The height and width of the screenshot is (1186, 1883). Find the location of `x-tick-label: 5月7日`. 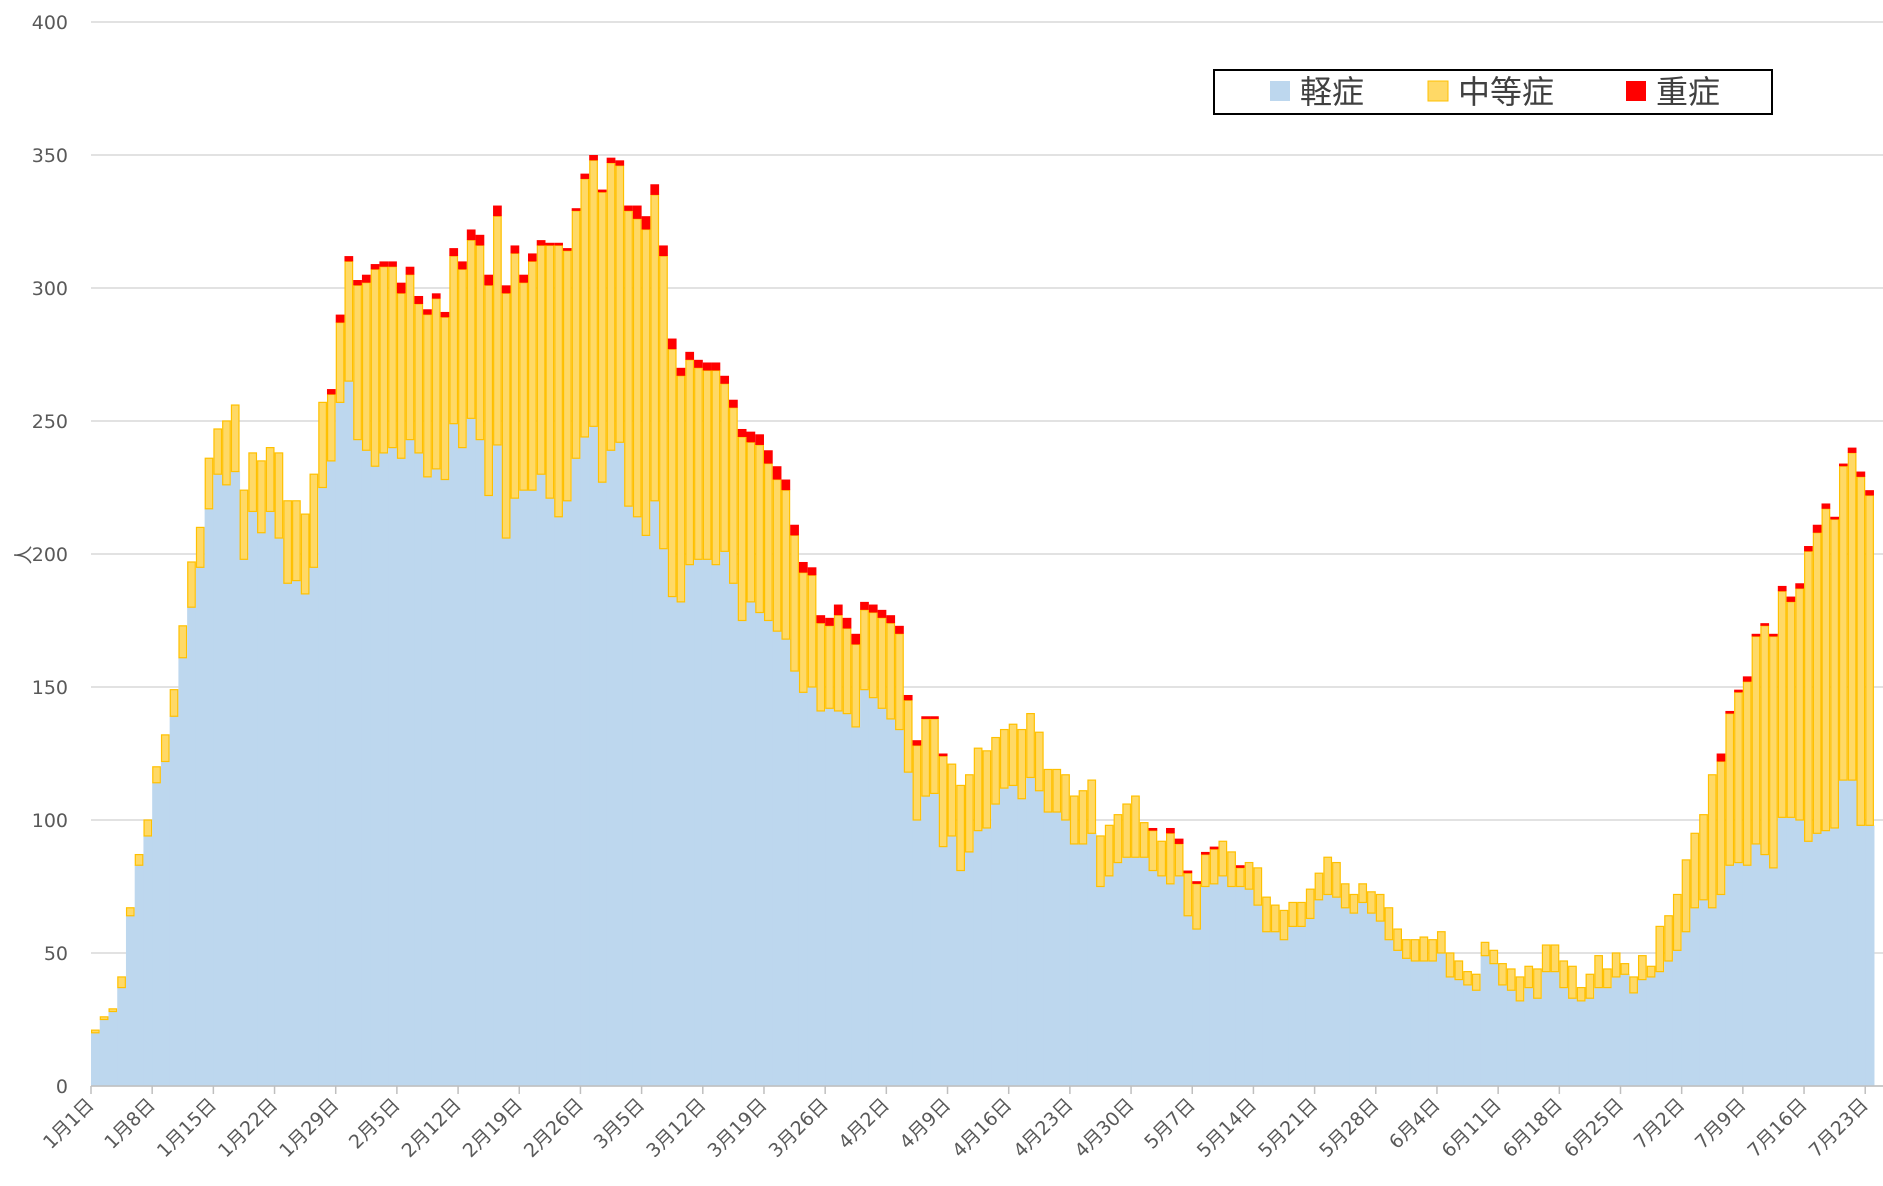

x-tick-label: 5月7日 is located at coordinates (1170, 1124).